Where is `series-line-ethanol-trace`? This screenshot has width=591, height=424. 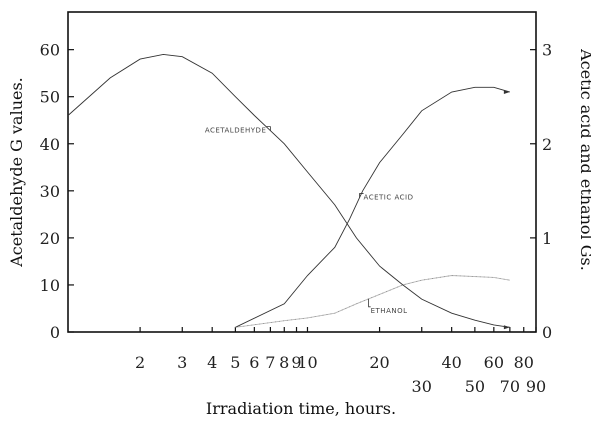
series-line-ethanol-trace is located at coordinates (372, 301).